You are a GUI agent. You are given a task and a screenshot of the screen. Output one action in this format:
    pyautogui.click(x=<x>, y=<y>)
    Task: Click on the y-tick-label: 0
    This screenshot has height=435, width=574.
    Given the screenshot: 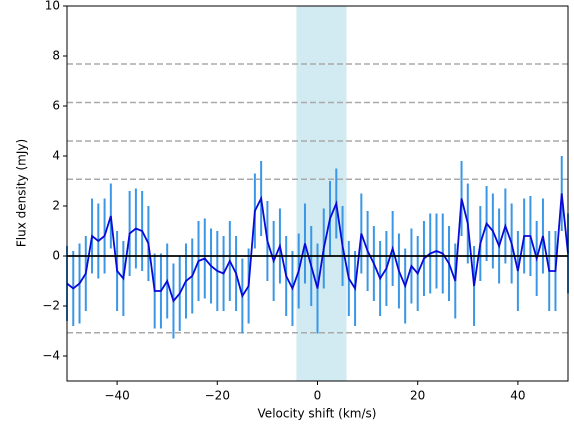 What is the action you would take?
    pyautogui.click(x=56, y=256)
    